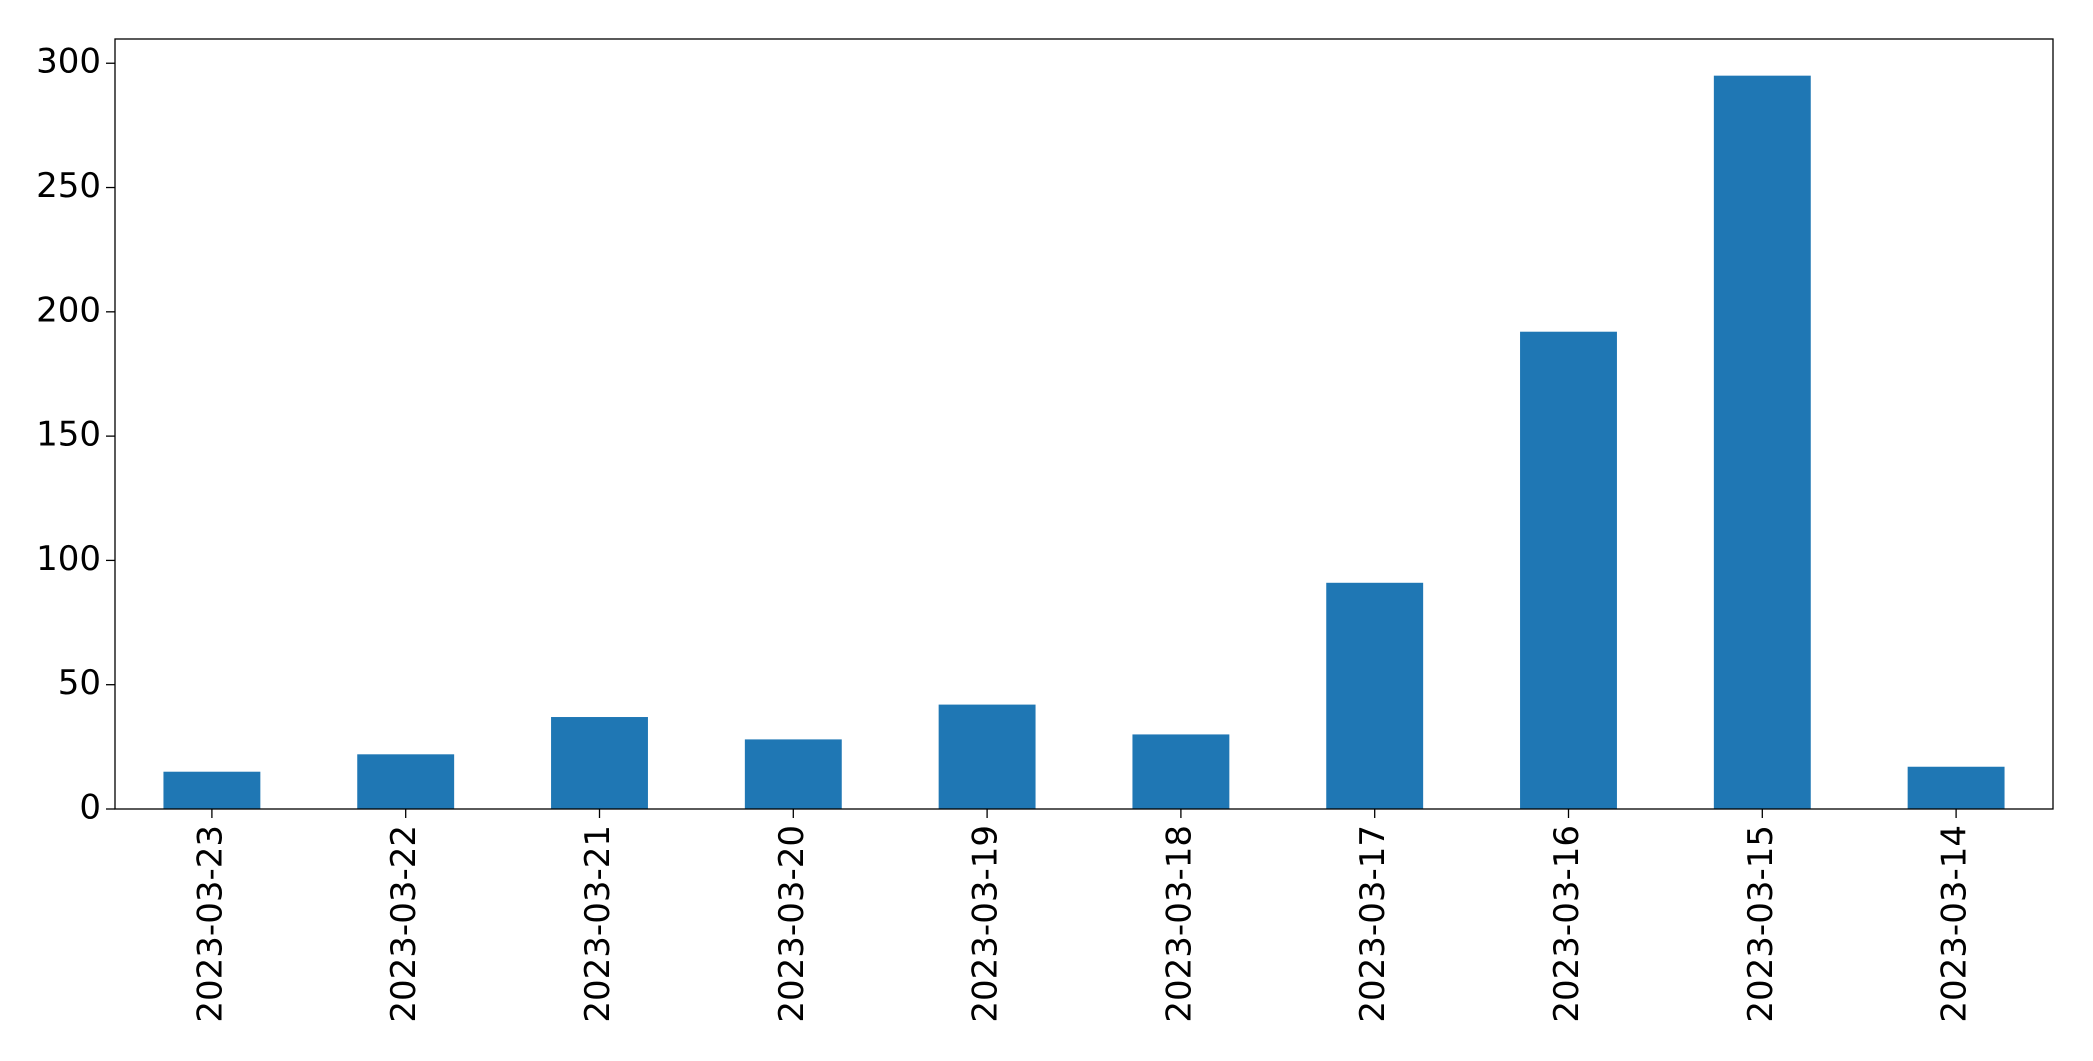  I want to click on x-tick-label: 2023-03-14, so click(1955, 924).